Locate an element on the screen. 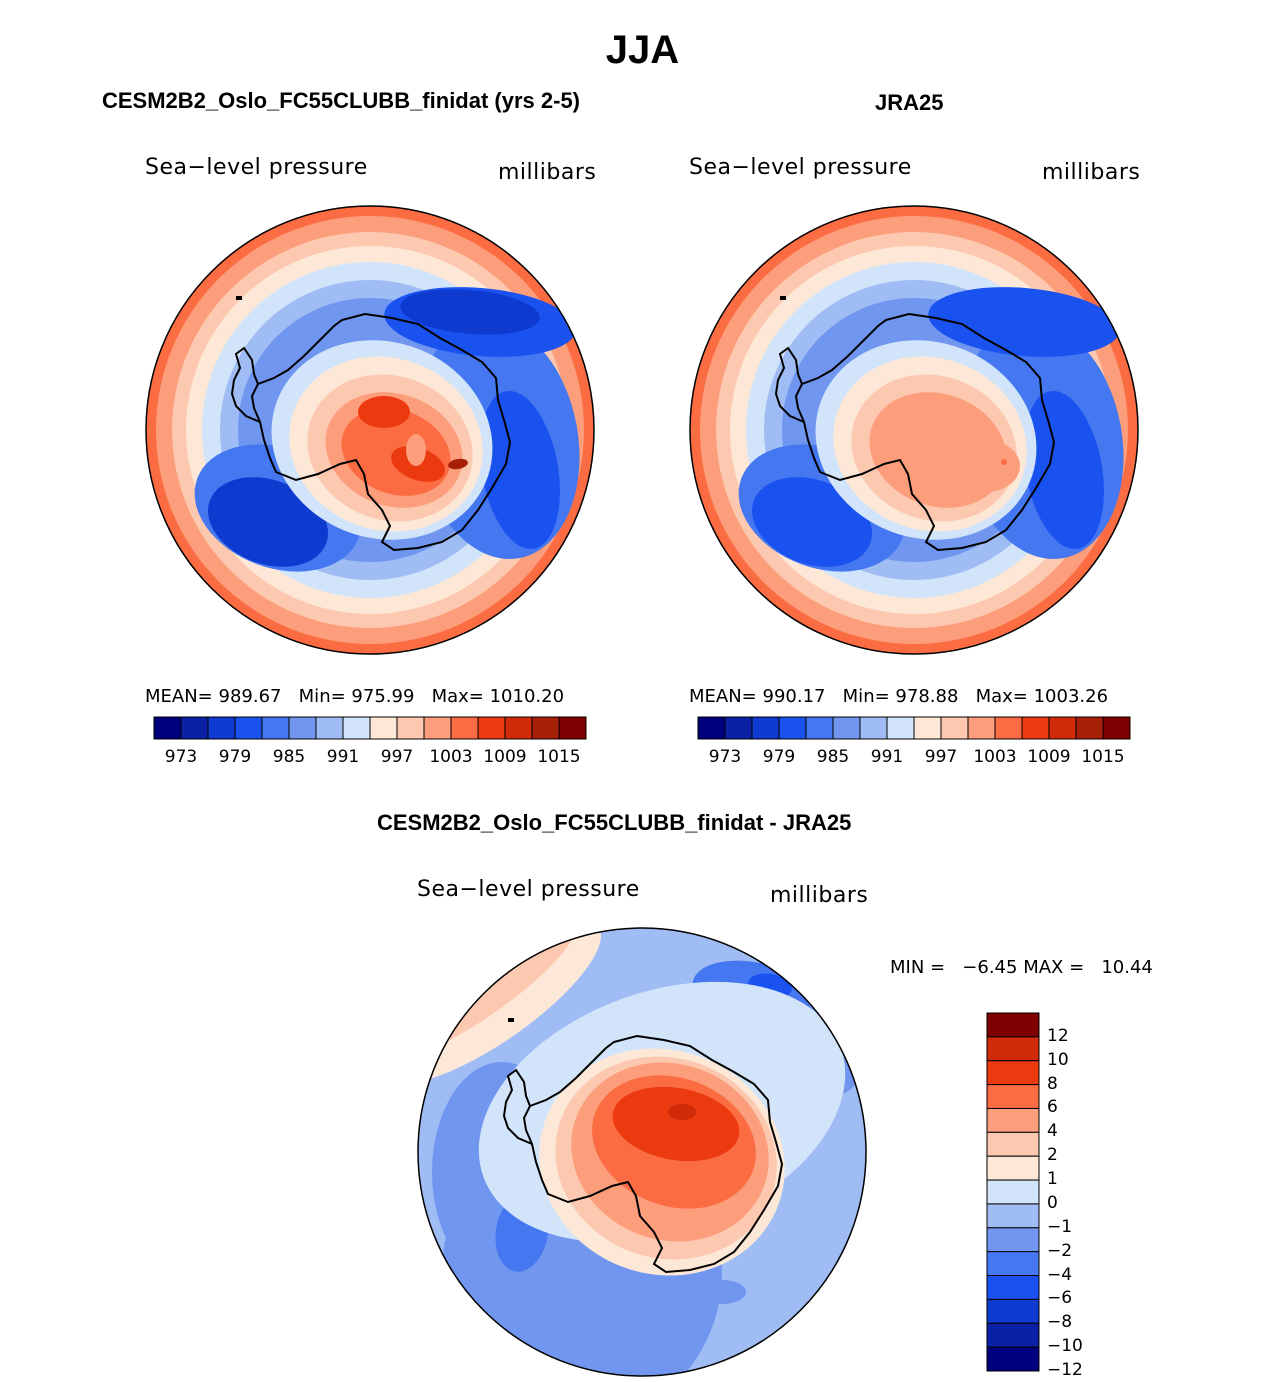 The width and height of the screenshot is (1285, 1382). panel-3-colorbar-tick: −8 is located at coordinates (1060, 1322).